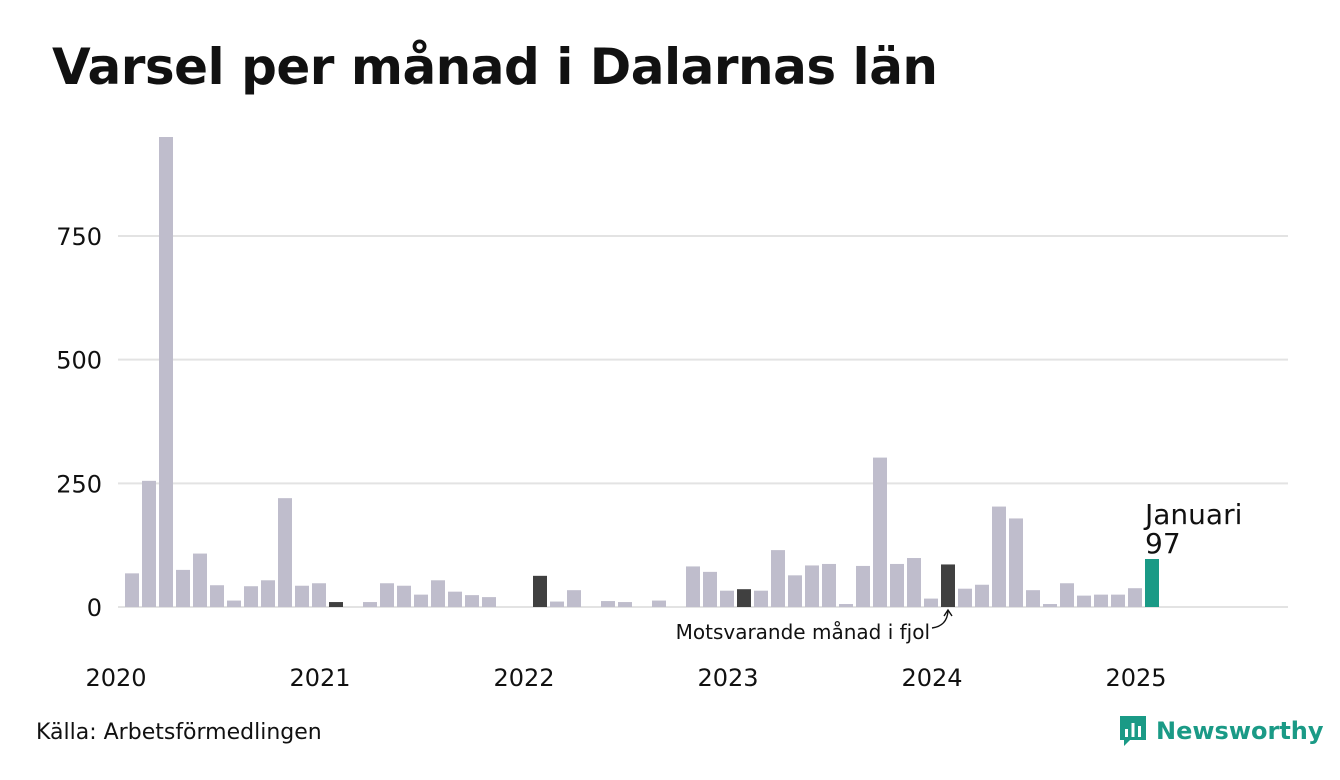 The image size is (1340, 780). What do you see at coordinates (940, 619) in the screenshot?
I see `previous-year-arrow` at bounding box center [940, 619].